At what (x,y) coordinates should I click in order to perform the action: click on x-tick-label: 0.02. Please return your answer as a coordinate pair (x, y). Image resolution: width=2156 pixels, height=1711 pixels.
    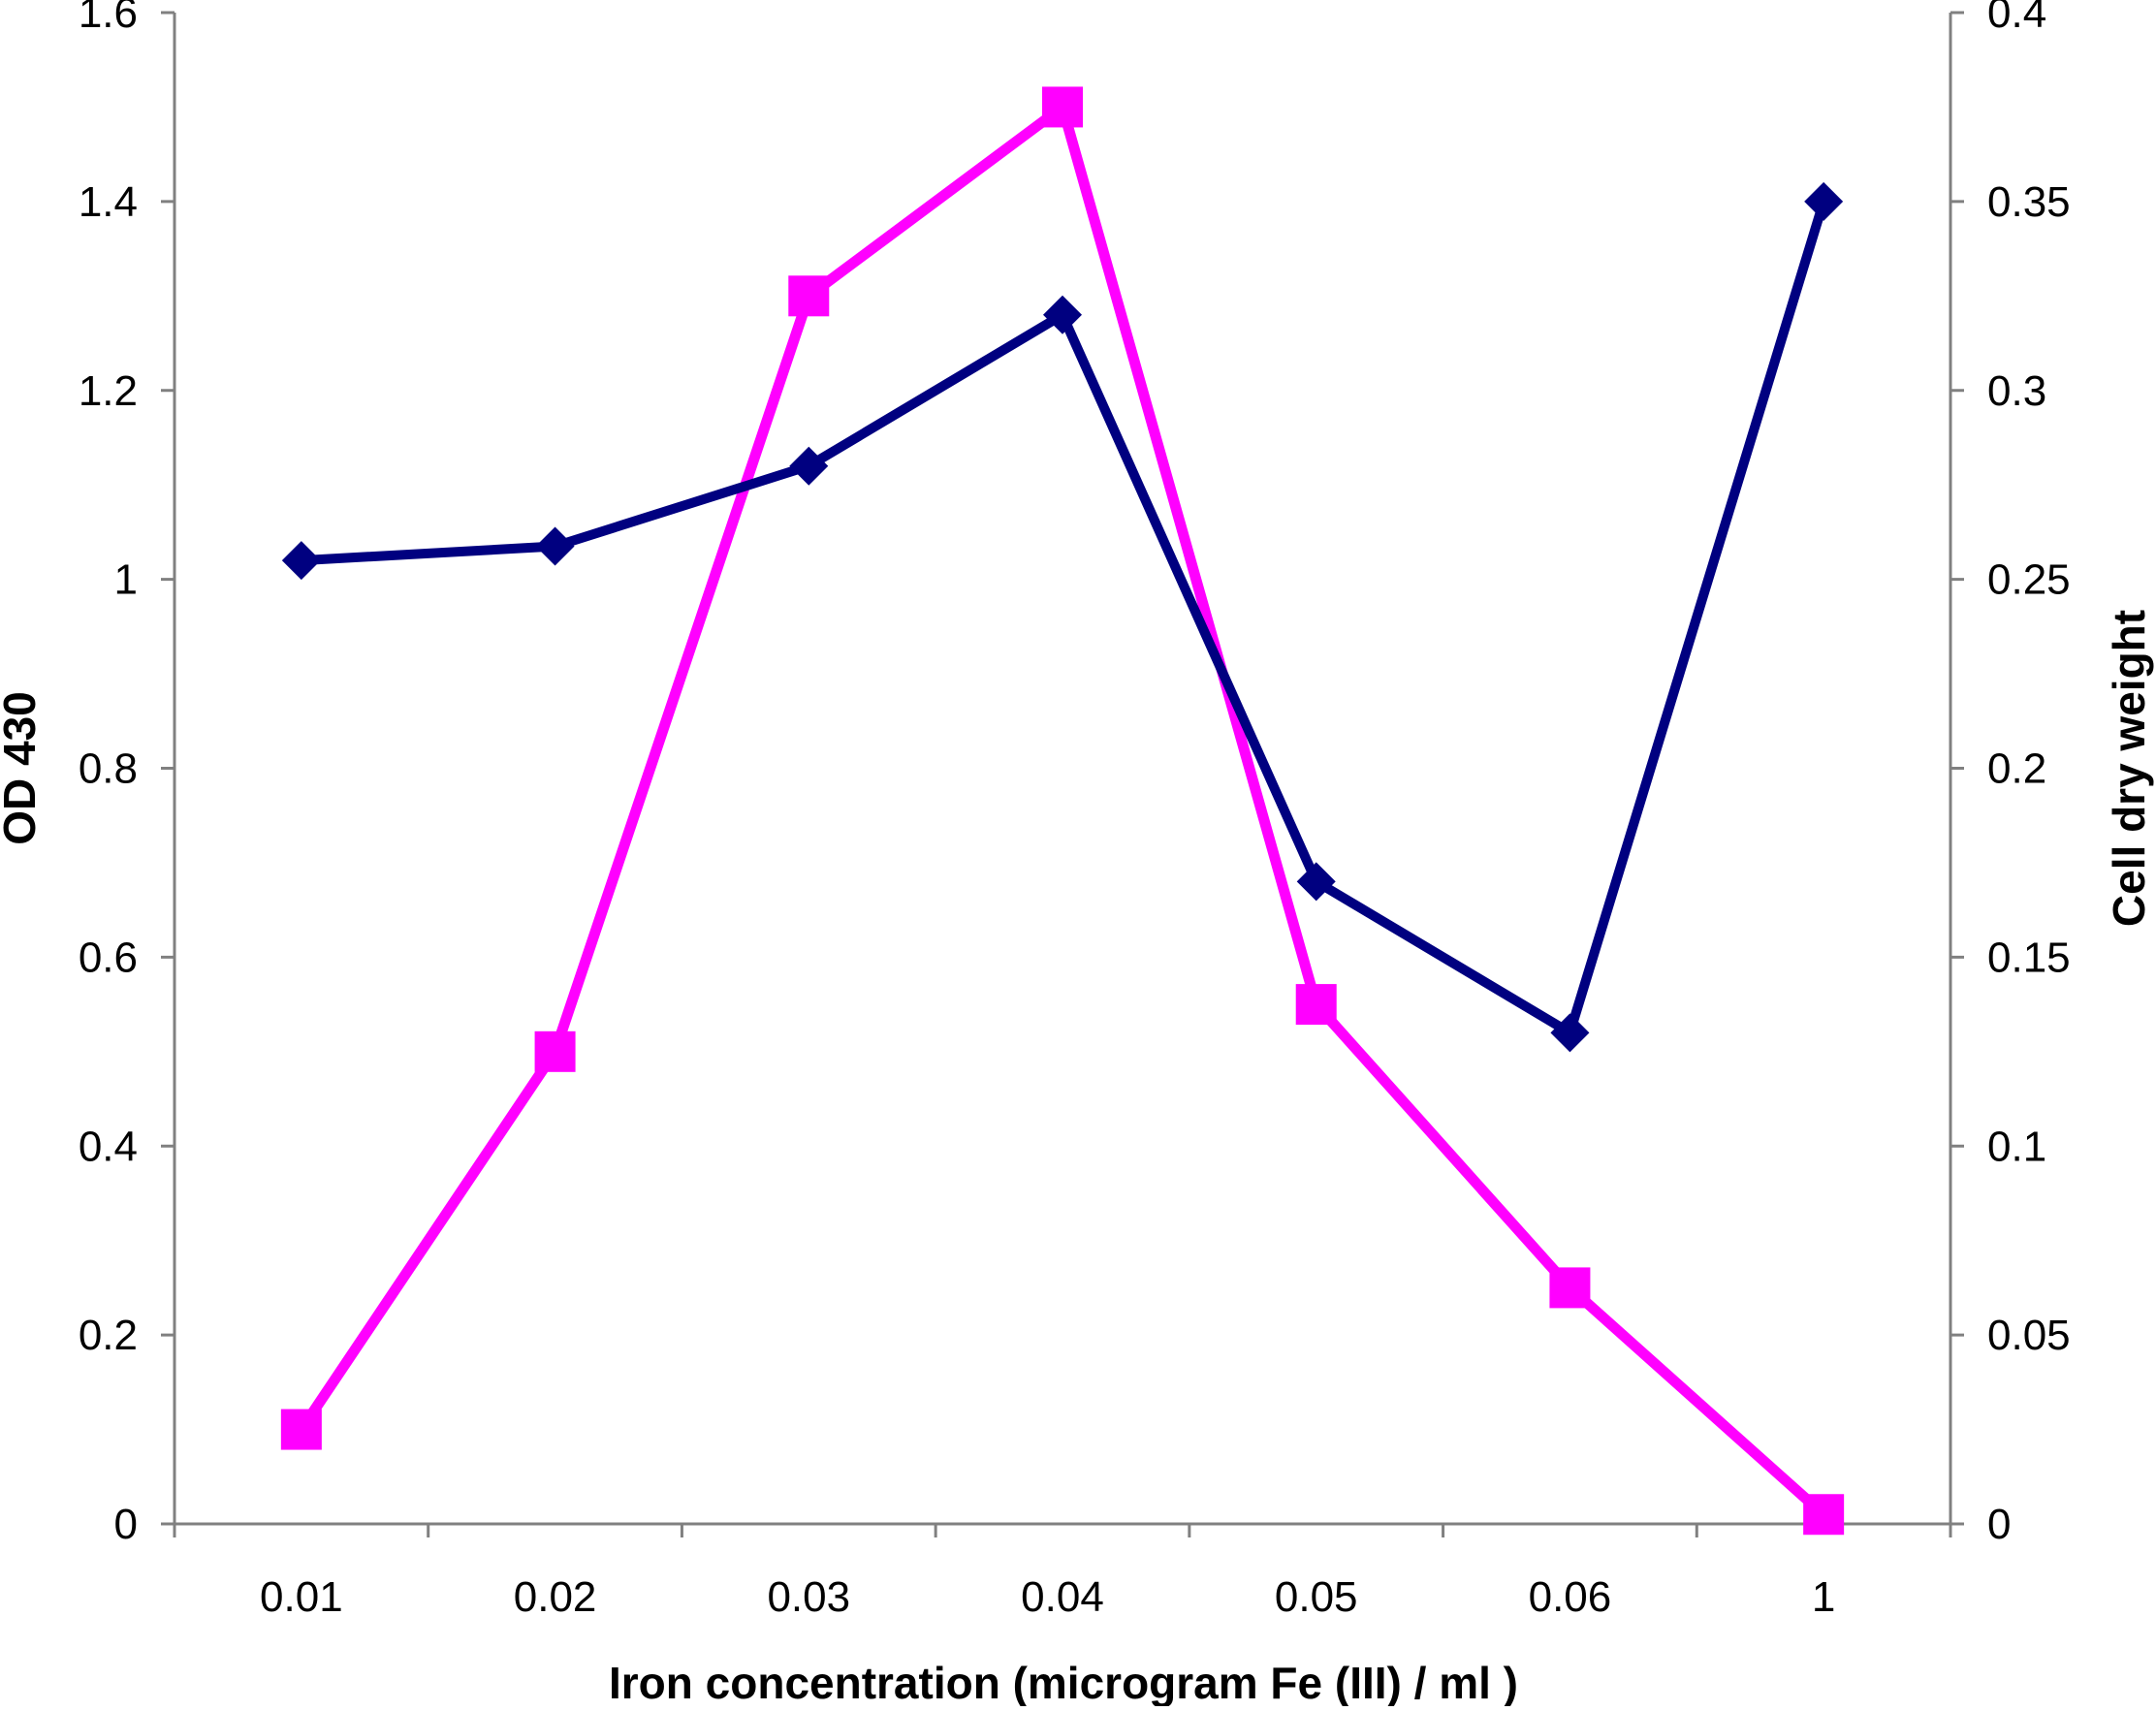
    Looking at the image, I should click on (555, 1597).